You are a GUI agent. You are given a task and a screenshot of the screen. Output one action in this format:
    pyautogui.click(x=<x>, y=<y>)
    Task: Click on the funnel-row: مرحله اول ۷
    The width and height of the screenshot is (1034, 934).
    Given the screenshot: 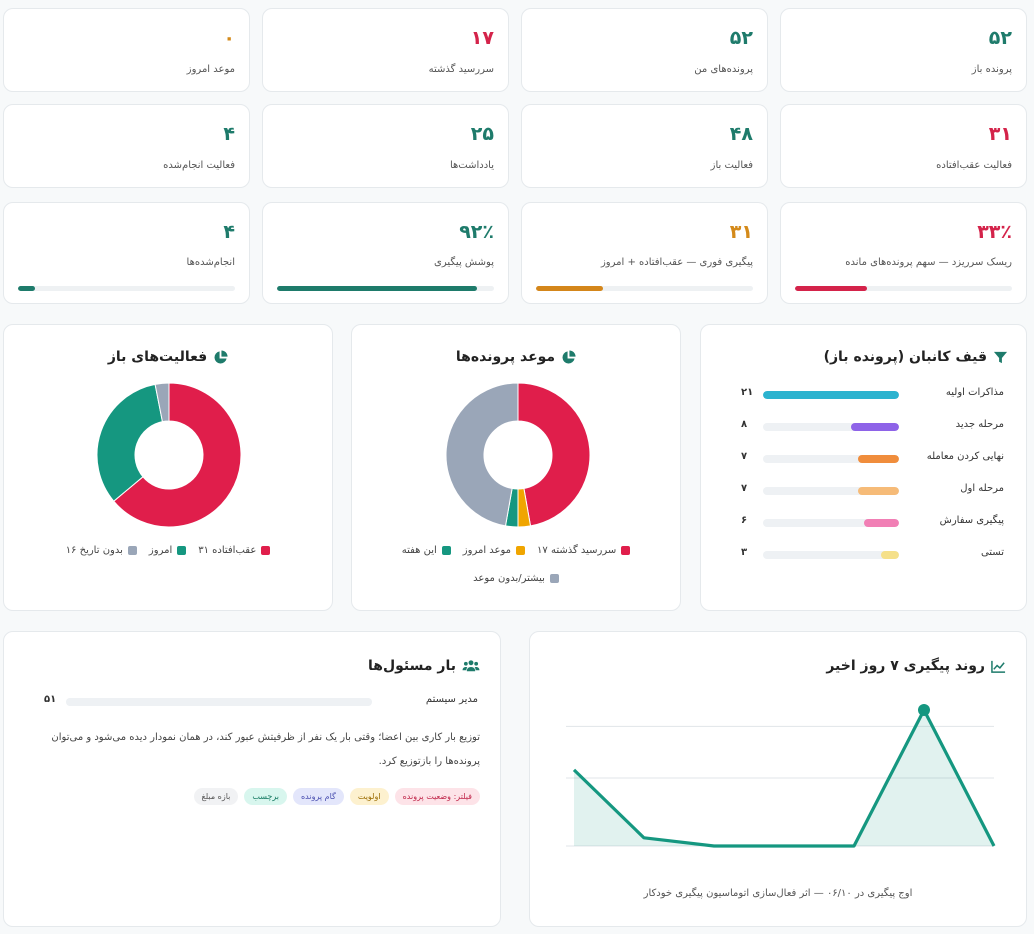 What is the action you would take?
    pyautogui.click(x=873, y=491)
    